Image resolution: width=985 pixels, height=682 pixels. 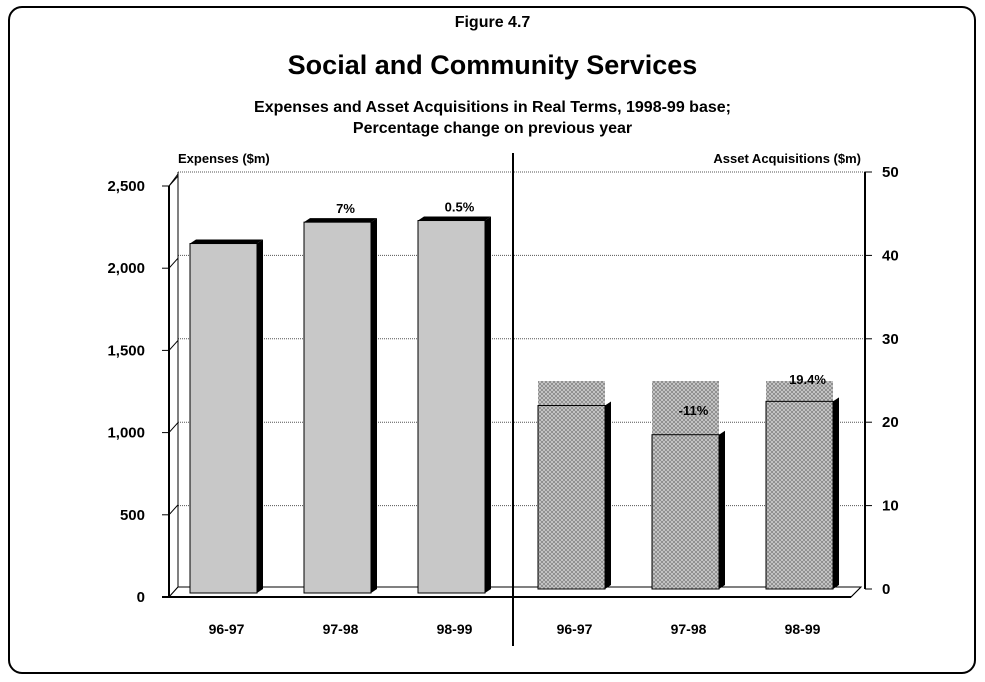 What do you see at coordinates (886, 589) in the screenshot?
I see `right-tick-label: 0` at bounding box center [886, 589].